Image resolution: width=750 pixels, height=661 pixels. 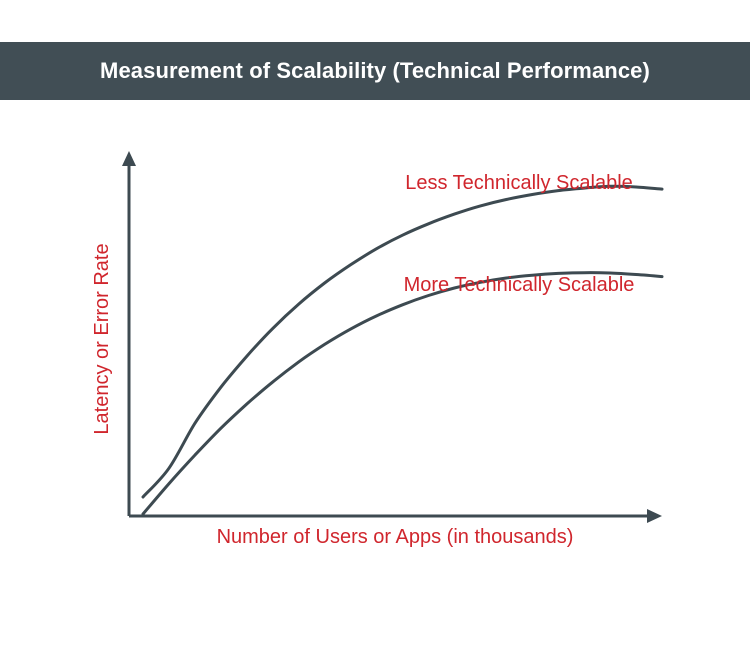 I want to click on y-axis-arrow-icon, so click(x=129, y=158).